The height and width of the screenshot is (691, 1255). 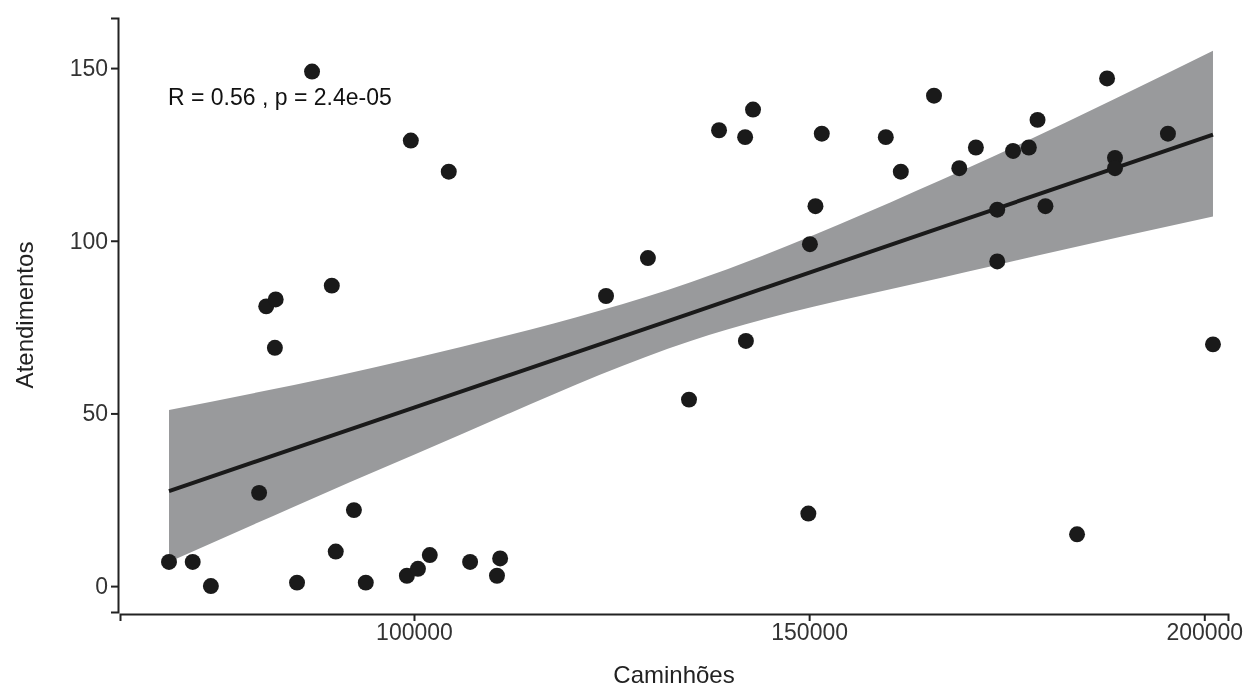 I want to click on y-tick-label: 150, so click(x=88, y=67).